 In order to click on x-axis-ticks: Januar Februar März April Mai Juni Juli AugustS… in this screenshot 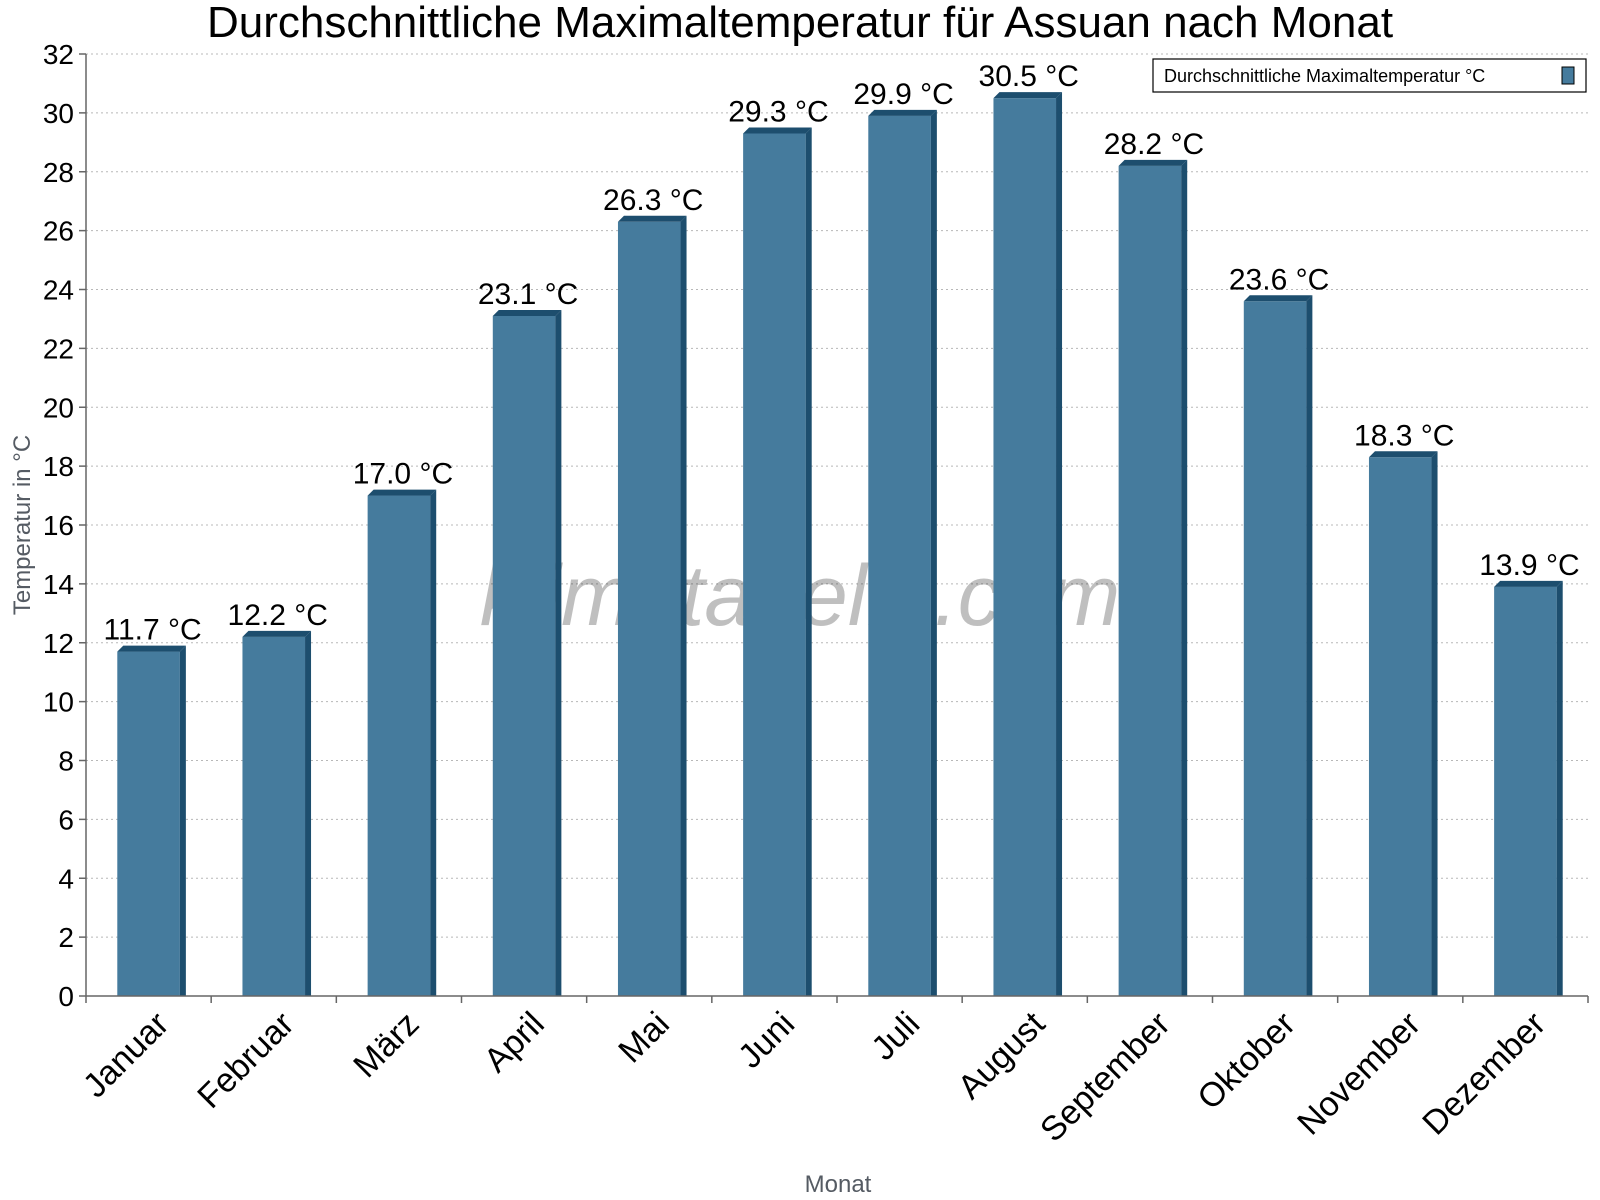, I will do `click(832, 1072)`.